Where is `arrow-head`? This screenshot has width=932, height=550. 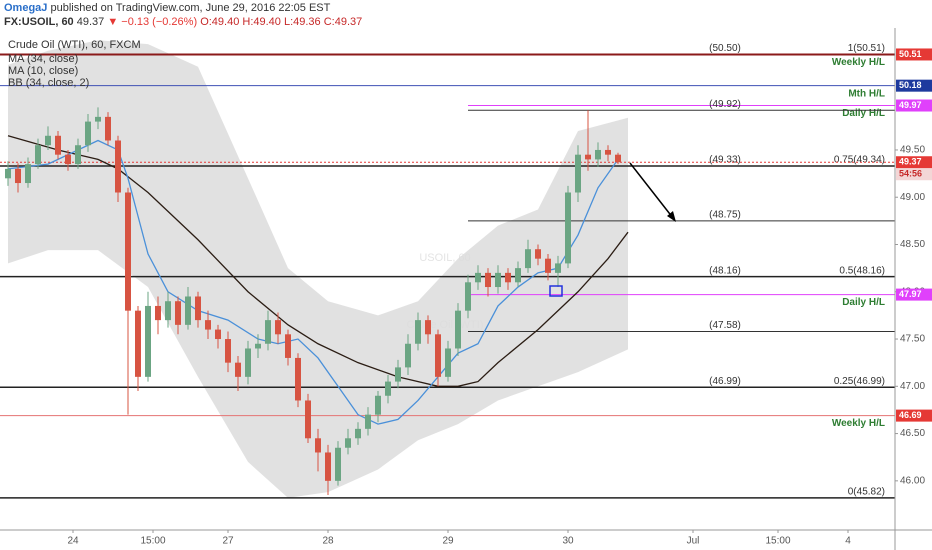
arrow-head is located at coordinates (671, 216).